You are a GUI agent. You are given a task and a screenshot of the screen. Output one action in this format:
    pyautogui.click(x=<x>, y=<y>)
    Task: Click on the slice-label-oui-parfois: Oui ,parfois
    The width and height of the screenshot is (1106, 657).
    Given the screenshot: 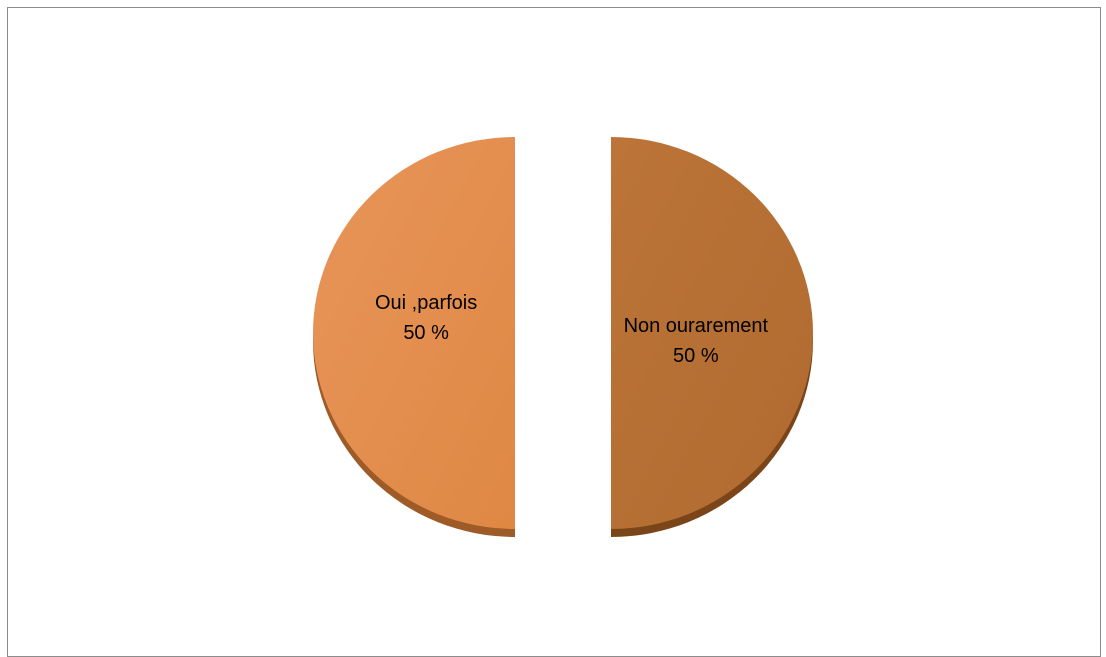 What is the action you would take?
    pyautogui.click(x=426, y=303)
    